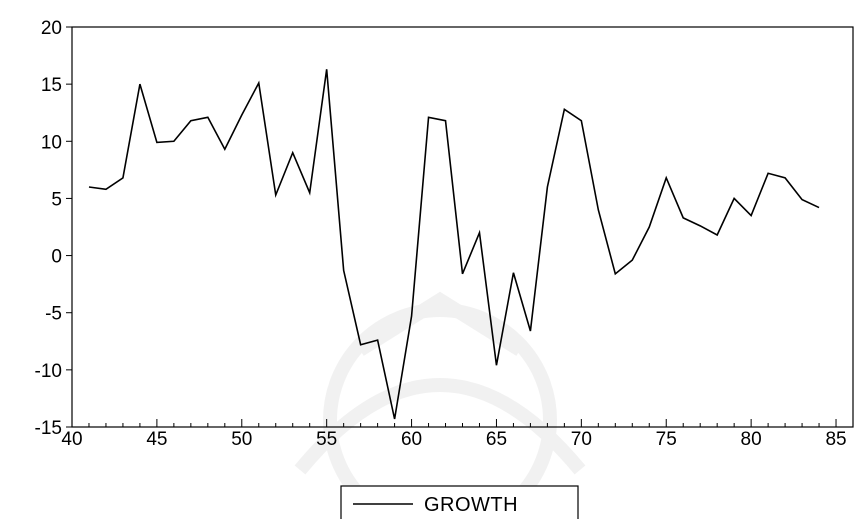 The image size is (854, 519). I want to click on y-axis: 20 15 10 5 0 -5 -10 -15, so click(53, 228).